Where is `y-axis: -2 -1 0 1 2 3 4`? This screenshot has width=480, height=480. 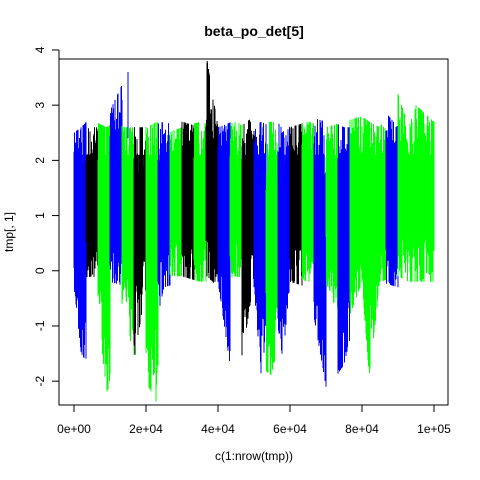
y-axis: -2 -1 0 1 2 3 4 is located at coordinates (46, 216).